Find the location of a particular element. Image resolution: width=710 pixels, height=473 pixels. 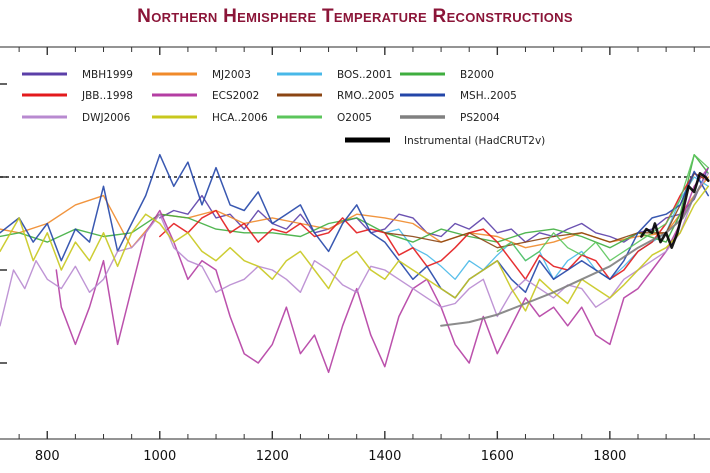

x-tick-label: 800 is located at coordinates (47, 456).